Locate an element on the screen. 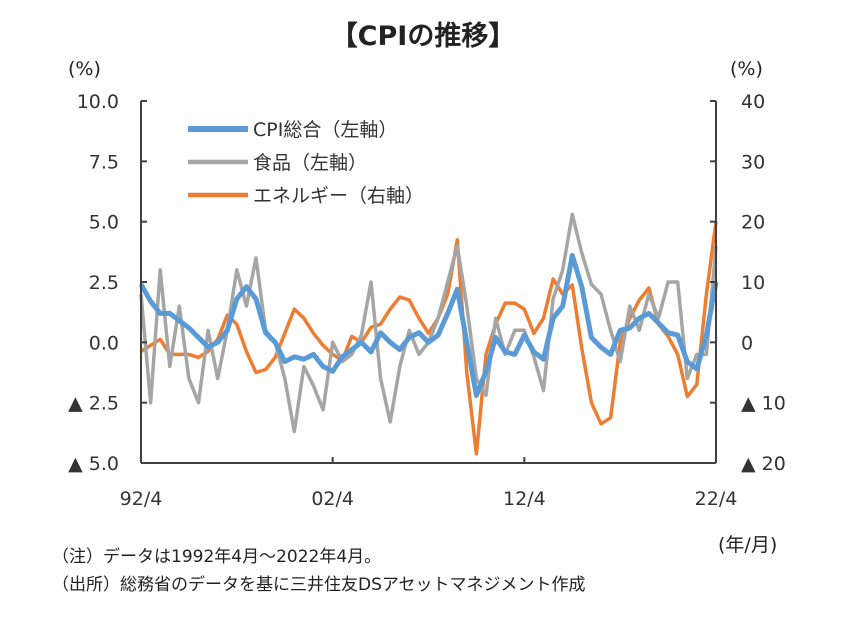  right-tick-label: 0 is located at coordinates (747, 343).